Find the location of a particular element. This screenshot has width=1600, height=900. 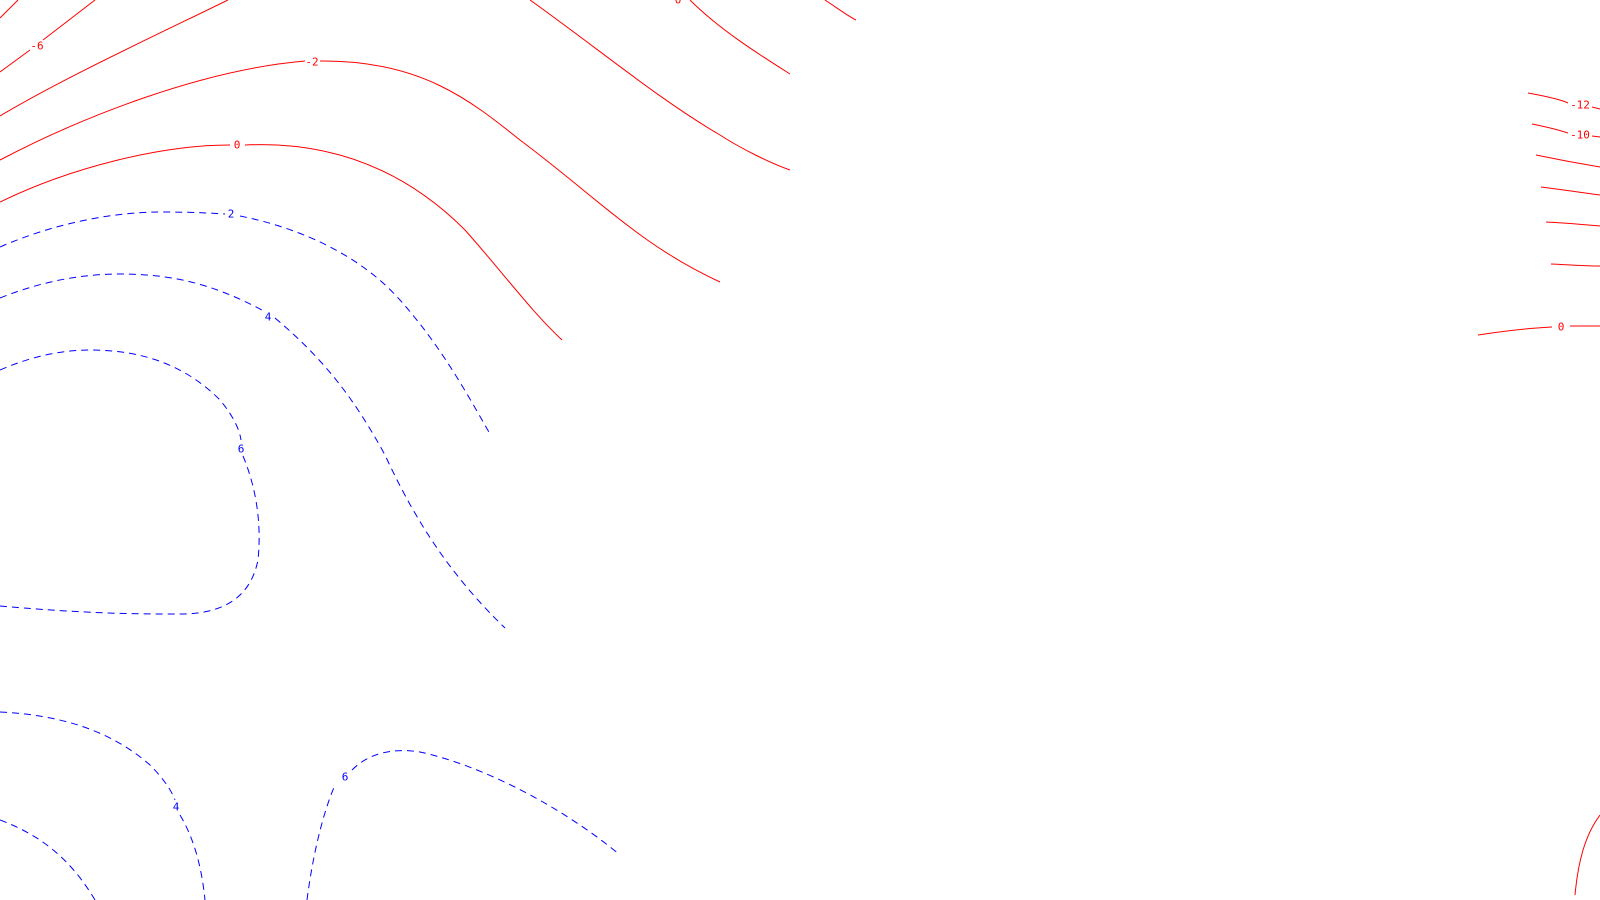

contour-line-top-c is located at coordinates (840, 10).